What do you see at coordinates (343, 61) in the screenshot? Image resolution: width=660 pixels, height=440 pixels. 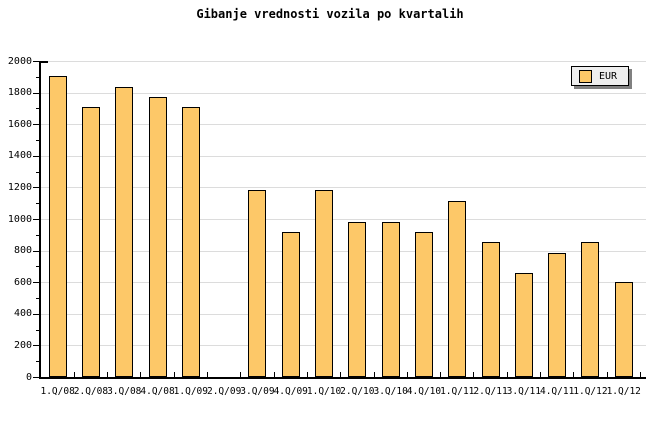 I see `gridline-2000` at bounding box center [343, 61].